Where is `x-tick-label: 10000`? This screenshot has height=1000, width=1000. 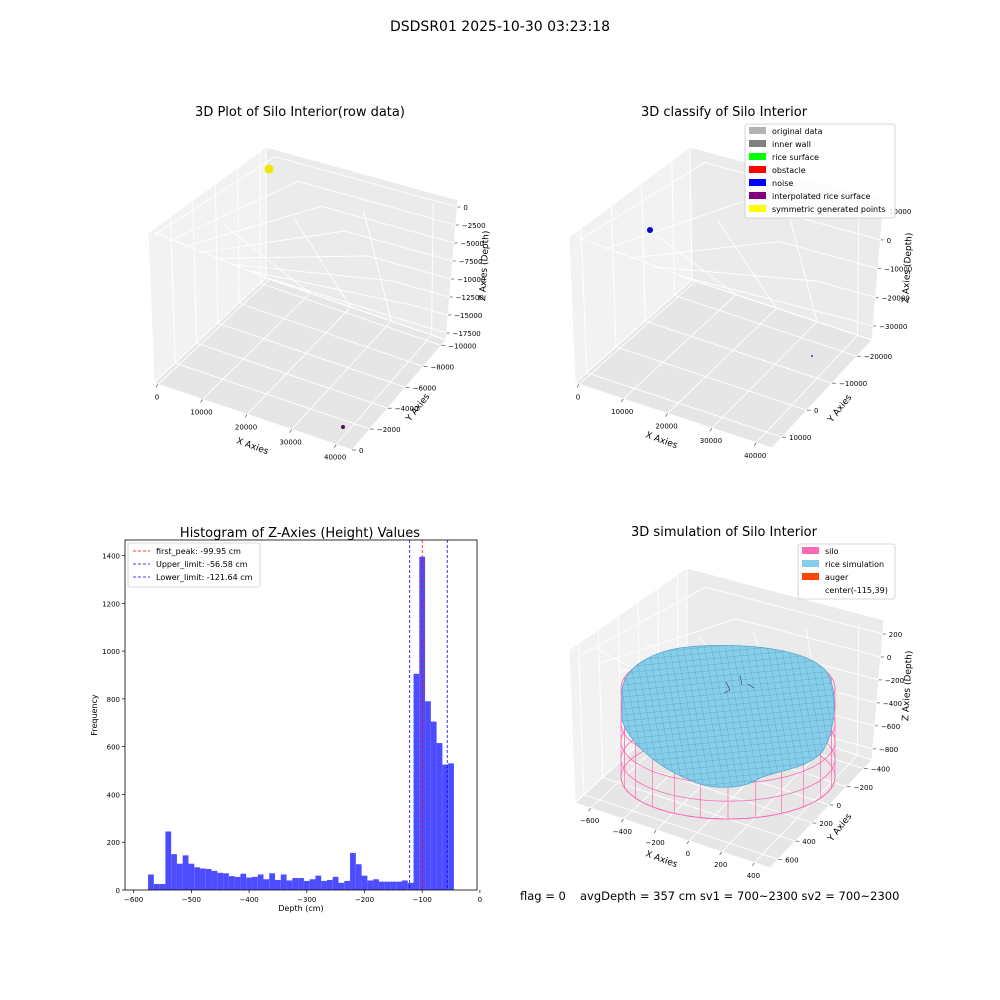
x-tick-label: 10000 is located at coordinates (622, 412).